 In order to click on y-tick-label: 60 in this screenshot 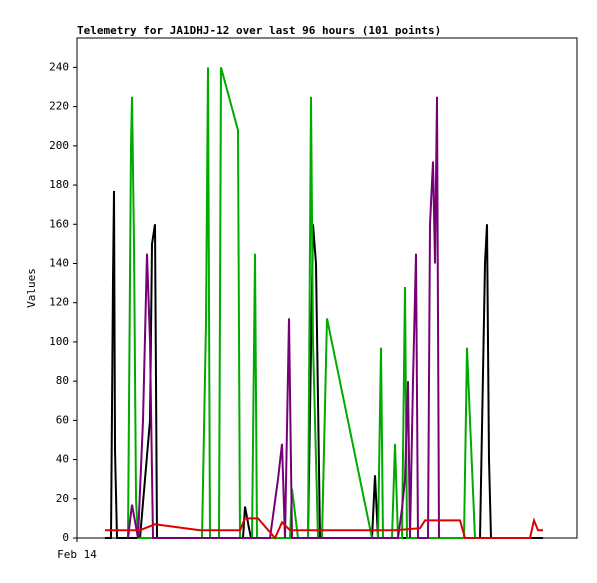, I will do `click(62, 419)`.